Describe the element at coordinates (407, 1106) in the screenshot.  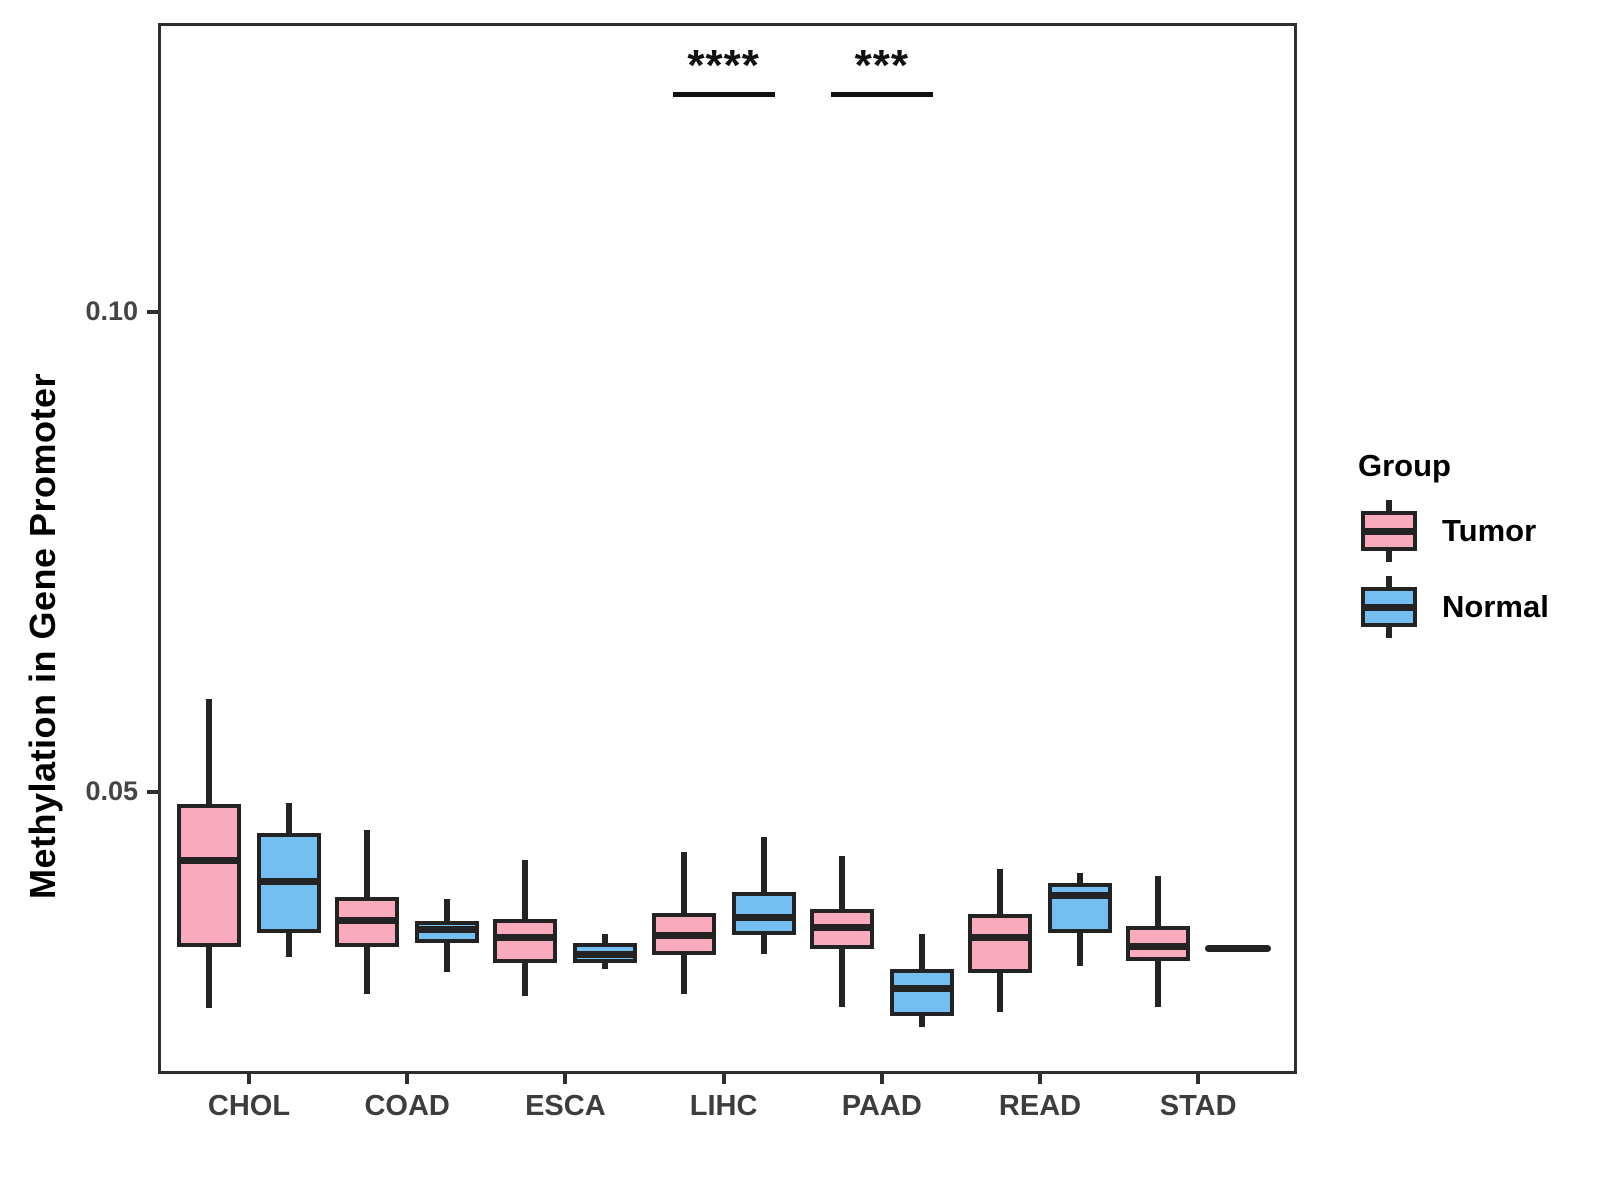
I see `x-tick-label: COAD` at that location.